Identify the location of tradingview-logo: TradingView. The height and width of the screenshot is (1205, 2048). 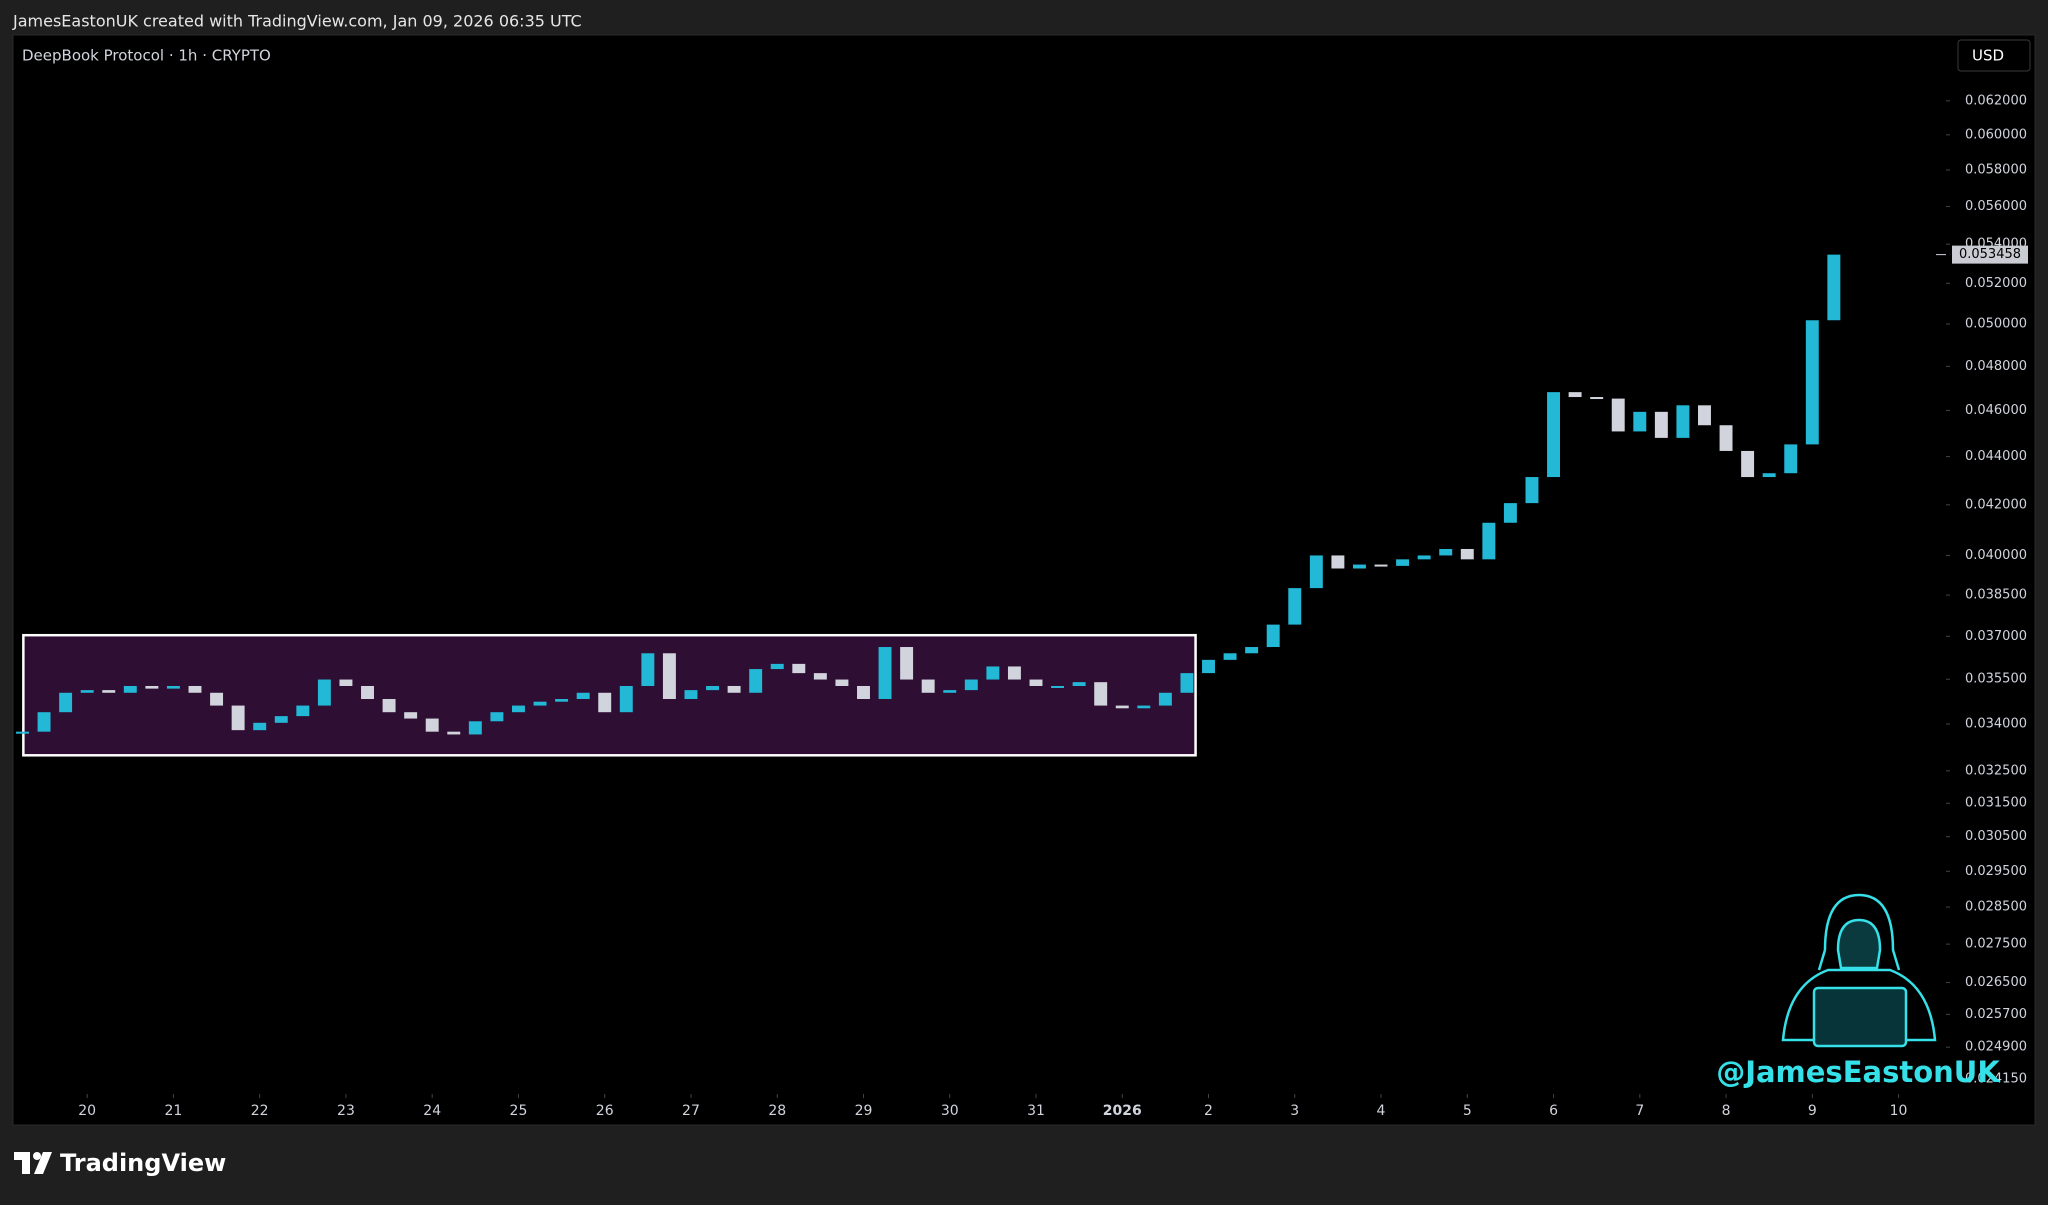
(120, 1163).